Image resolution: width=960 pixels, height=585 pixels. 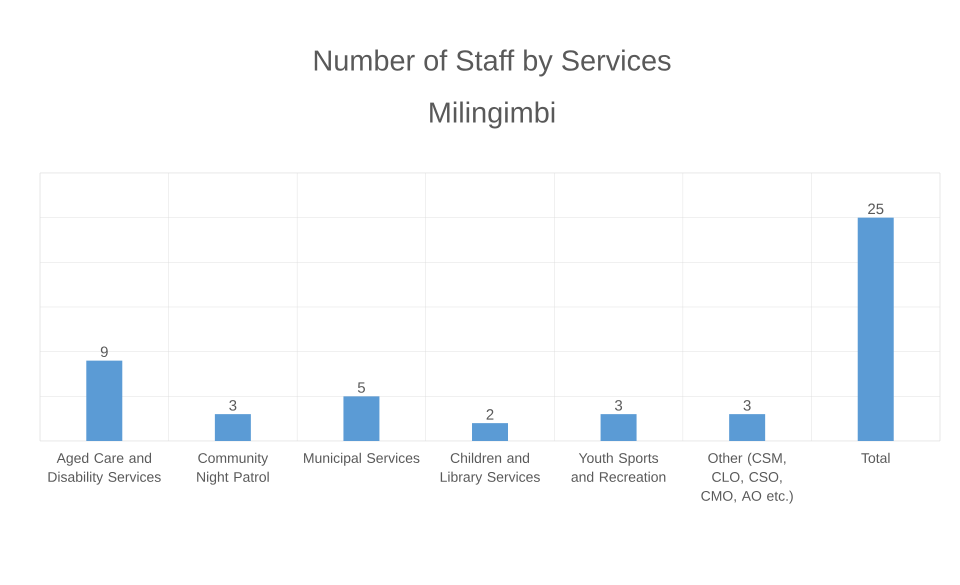 What do you see at coordinates (490, 414) in the screenshot?
I see `data-label: 2` at bounding box center [490, 414].